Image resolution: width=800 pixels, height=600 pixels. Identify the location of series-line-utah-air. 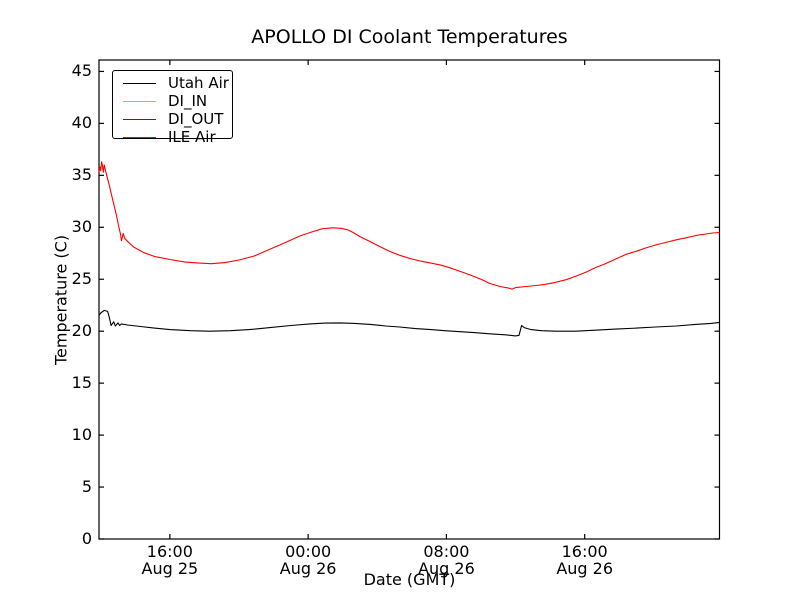
(409, 323).